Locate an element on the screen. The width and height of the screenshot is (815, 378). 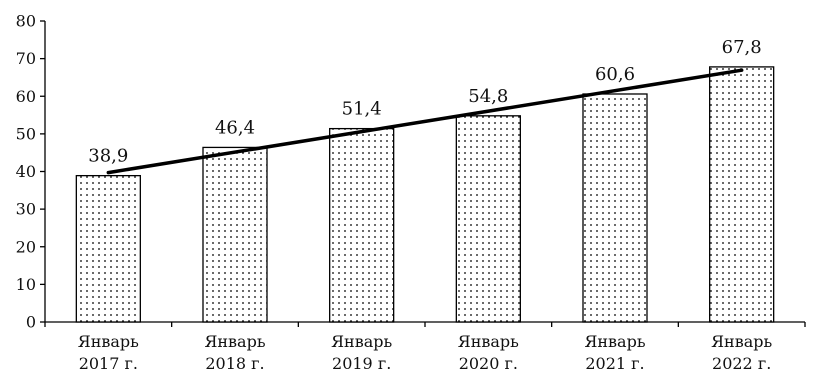
x-category-label: Январь 2017 г. is located at coordinates (108, 352).